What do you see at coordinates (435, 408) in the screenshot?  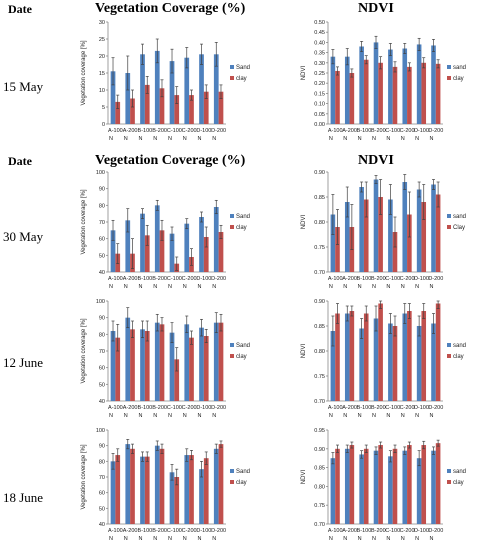 I see `x-tick-label: D-200` at bounding box center [435, 408].